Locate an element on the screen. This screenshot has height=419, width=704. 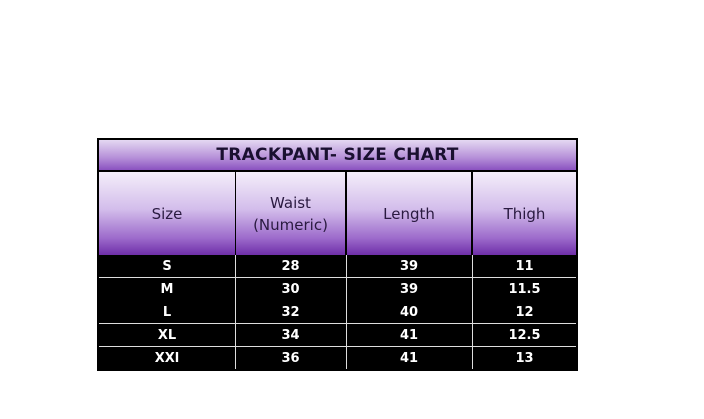
table-cell: 36 is located at coordinates (290, 358).